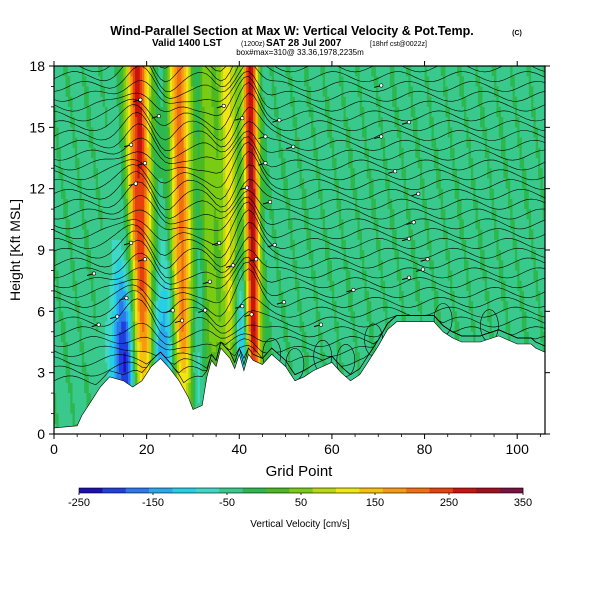 This screenshot has height=600, width=600. I want to click on y-axis-label: Height [Kft MSL], so click(15, 250).